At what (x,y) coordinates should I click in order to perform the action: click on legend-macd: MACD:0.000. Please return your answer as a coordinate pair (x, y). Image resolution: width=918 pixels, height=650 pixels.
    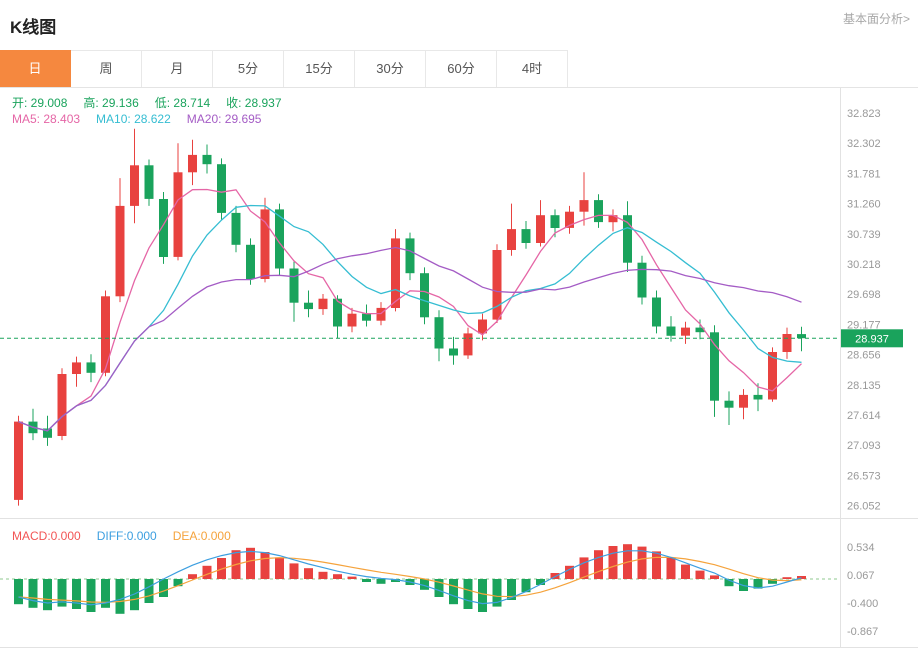
    Looking at the image, I should click on (46, 536).